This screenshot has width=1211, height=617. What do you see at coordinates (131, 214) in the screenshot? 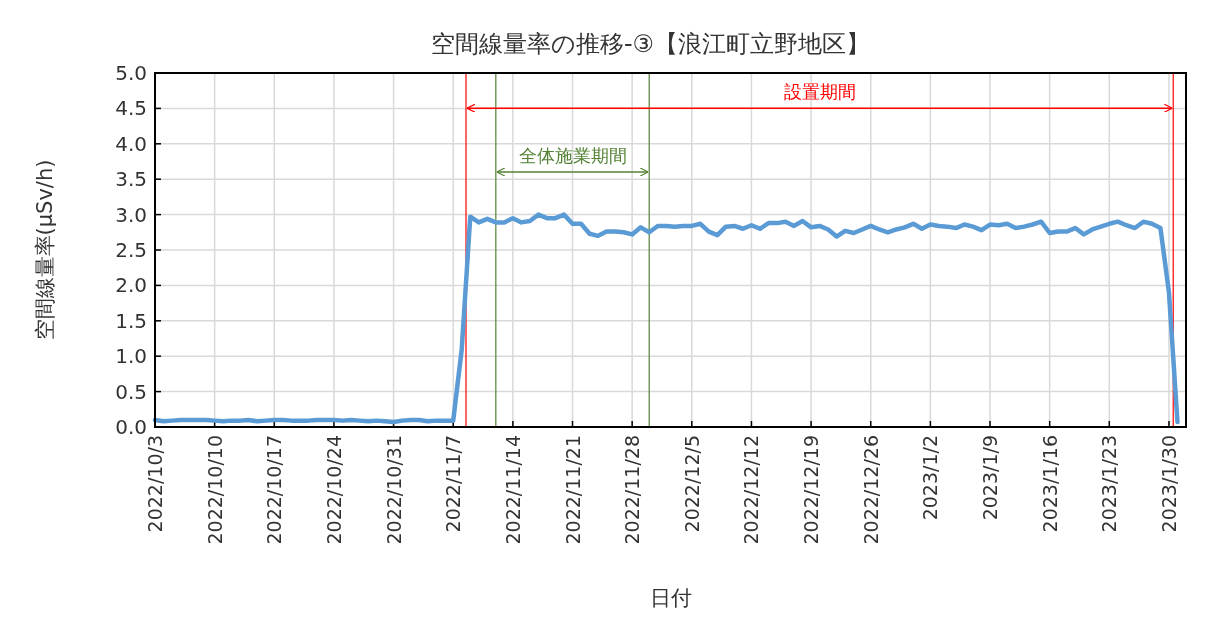
I see `y-tick-label: 3.0` at bounding box center [131, 214].